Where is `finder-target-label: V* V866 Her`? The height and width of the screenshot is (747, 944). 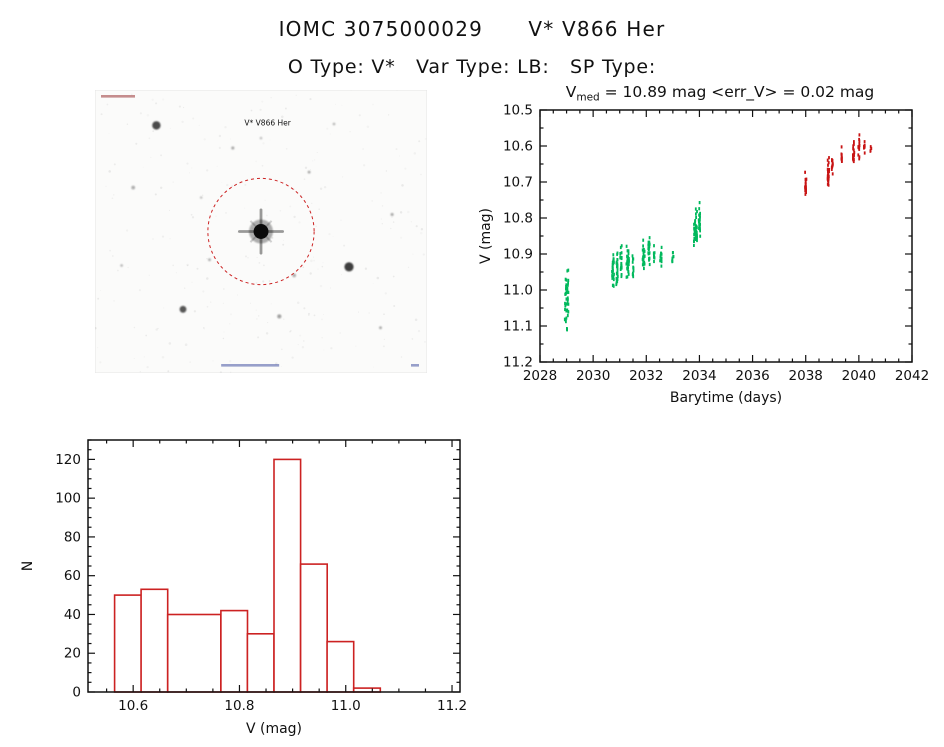 finder-target-label: V* V866 Her is located at coordinates (267, 122).